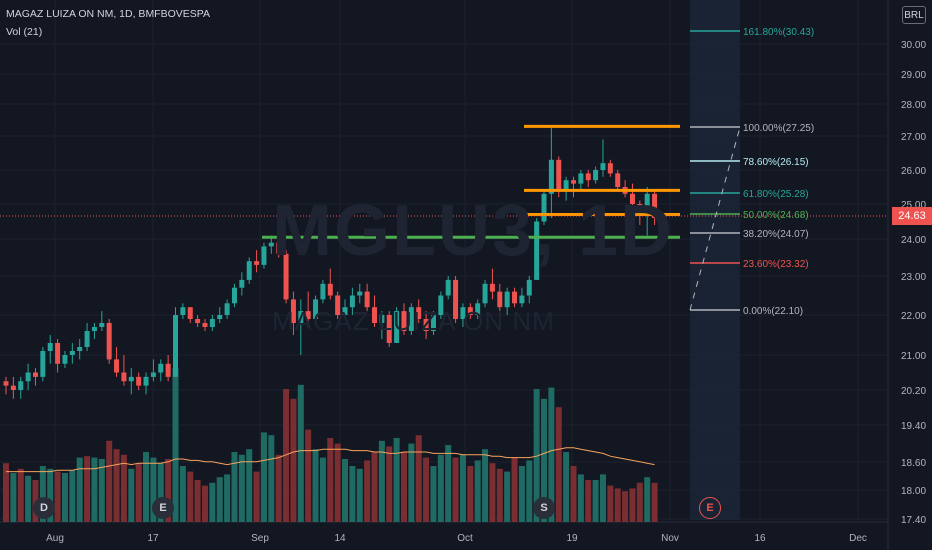  Describe the element at coordinates (44, 508) in the screenshot. I see `dividend-event-marker: D` at that location.